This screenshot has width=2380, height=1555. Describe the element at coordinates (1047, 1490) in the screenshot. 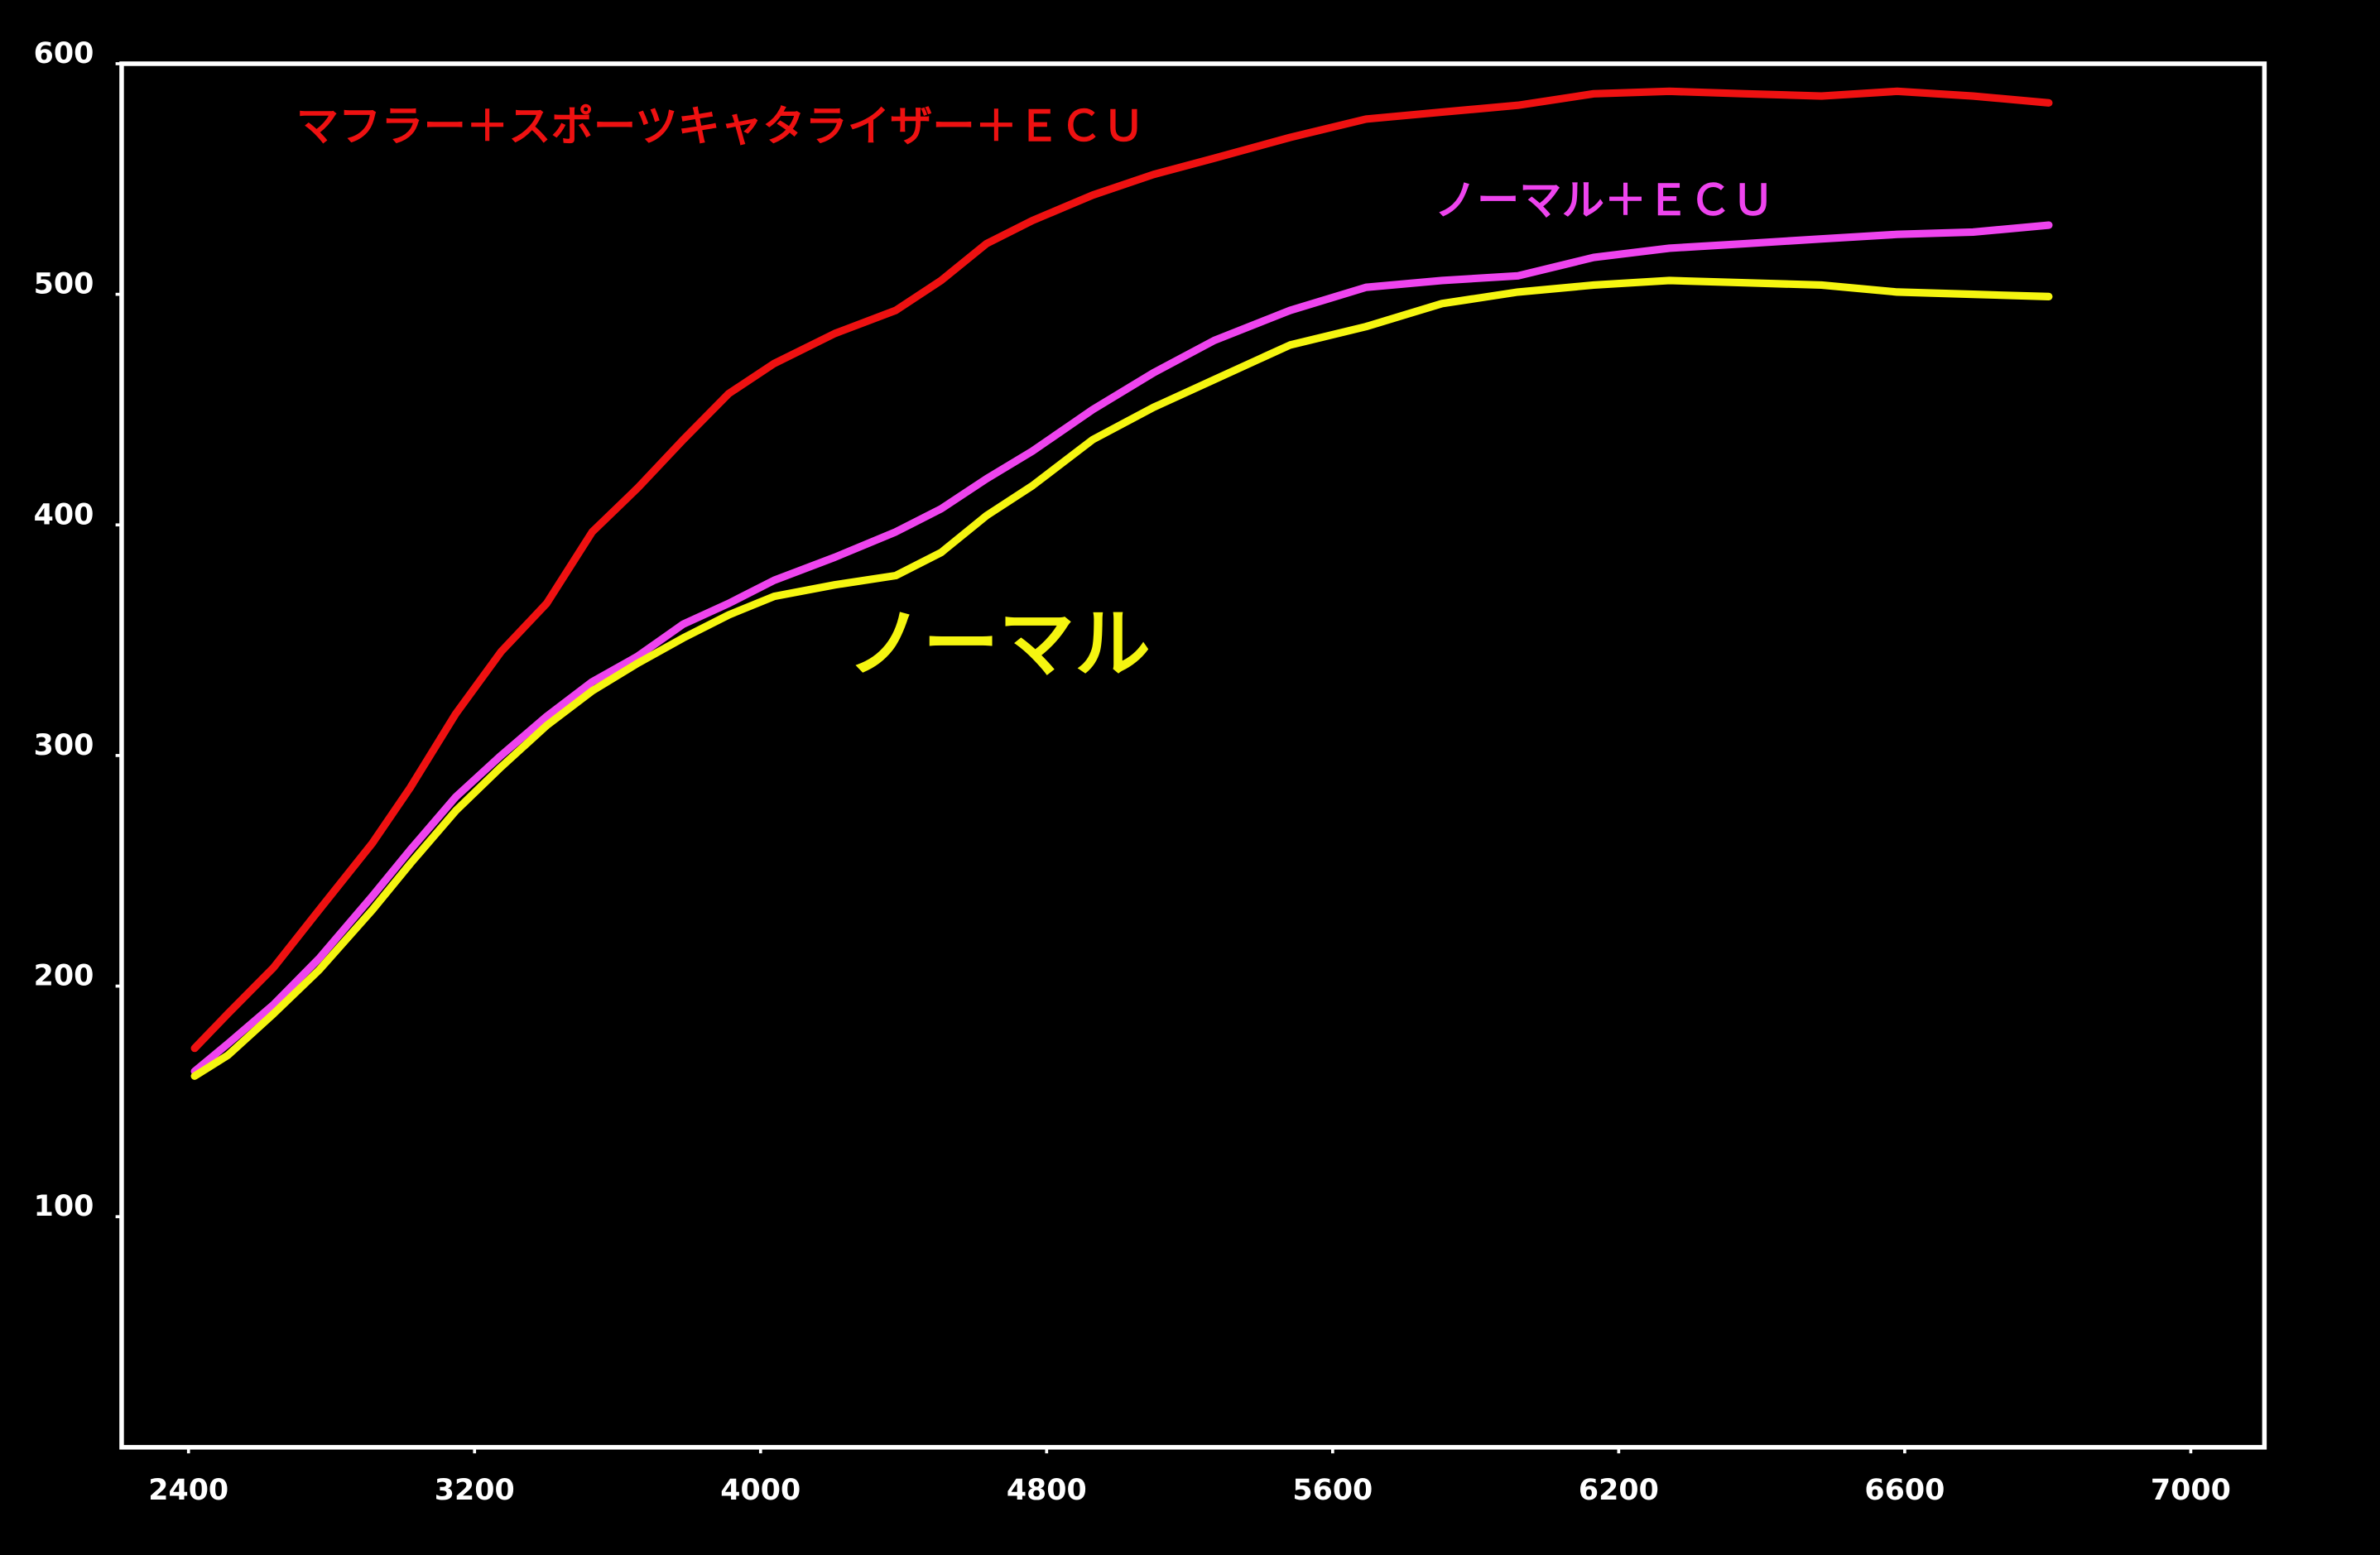

I see `x-tick-label: 4800` at that location.